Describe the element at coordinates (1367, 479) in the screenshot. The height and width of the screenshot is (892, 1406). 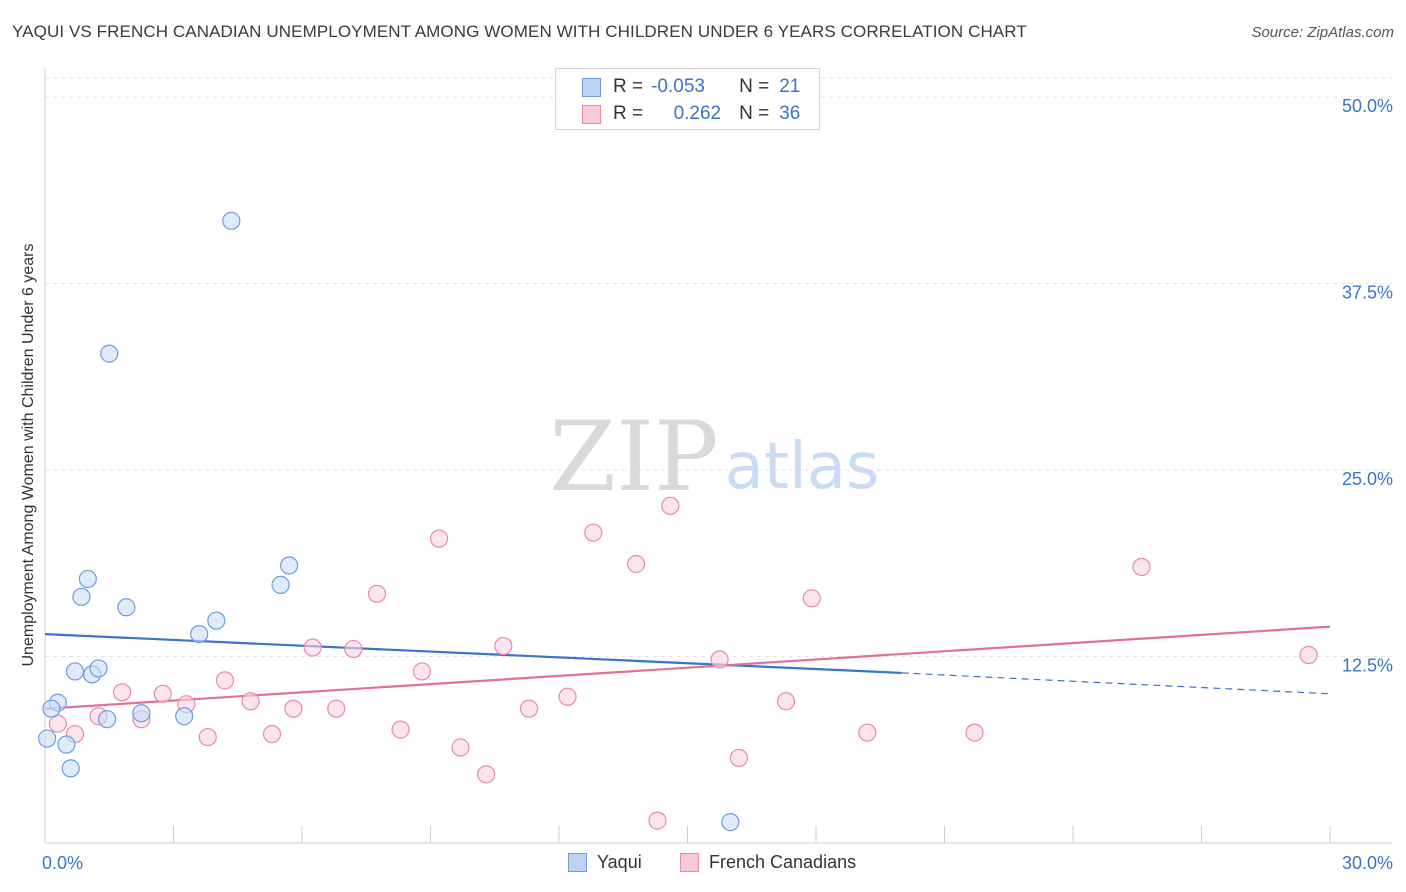
I see `y-tick-label: 25.0%` at that location.